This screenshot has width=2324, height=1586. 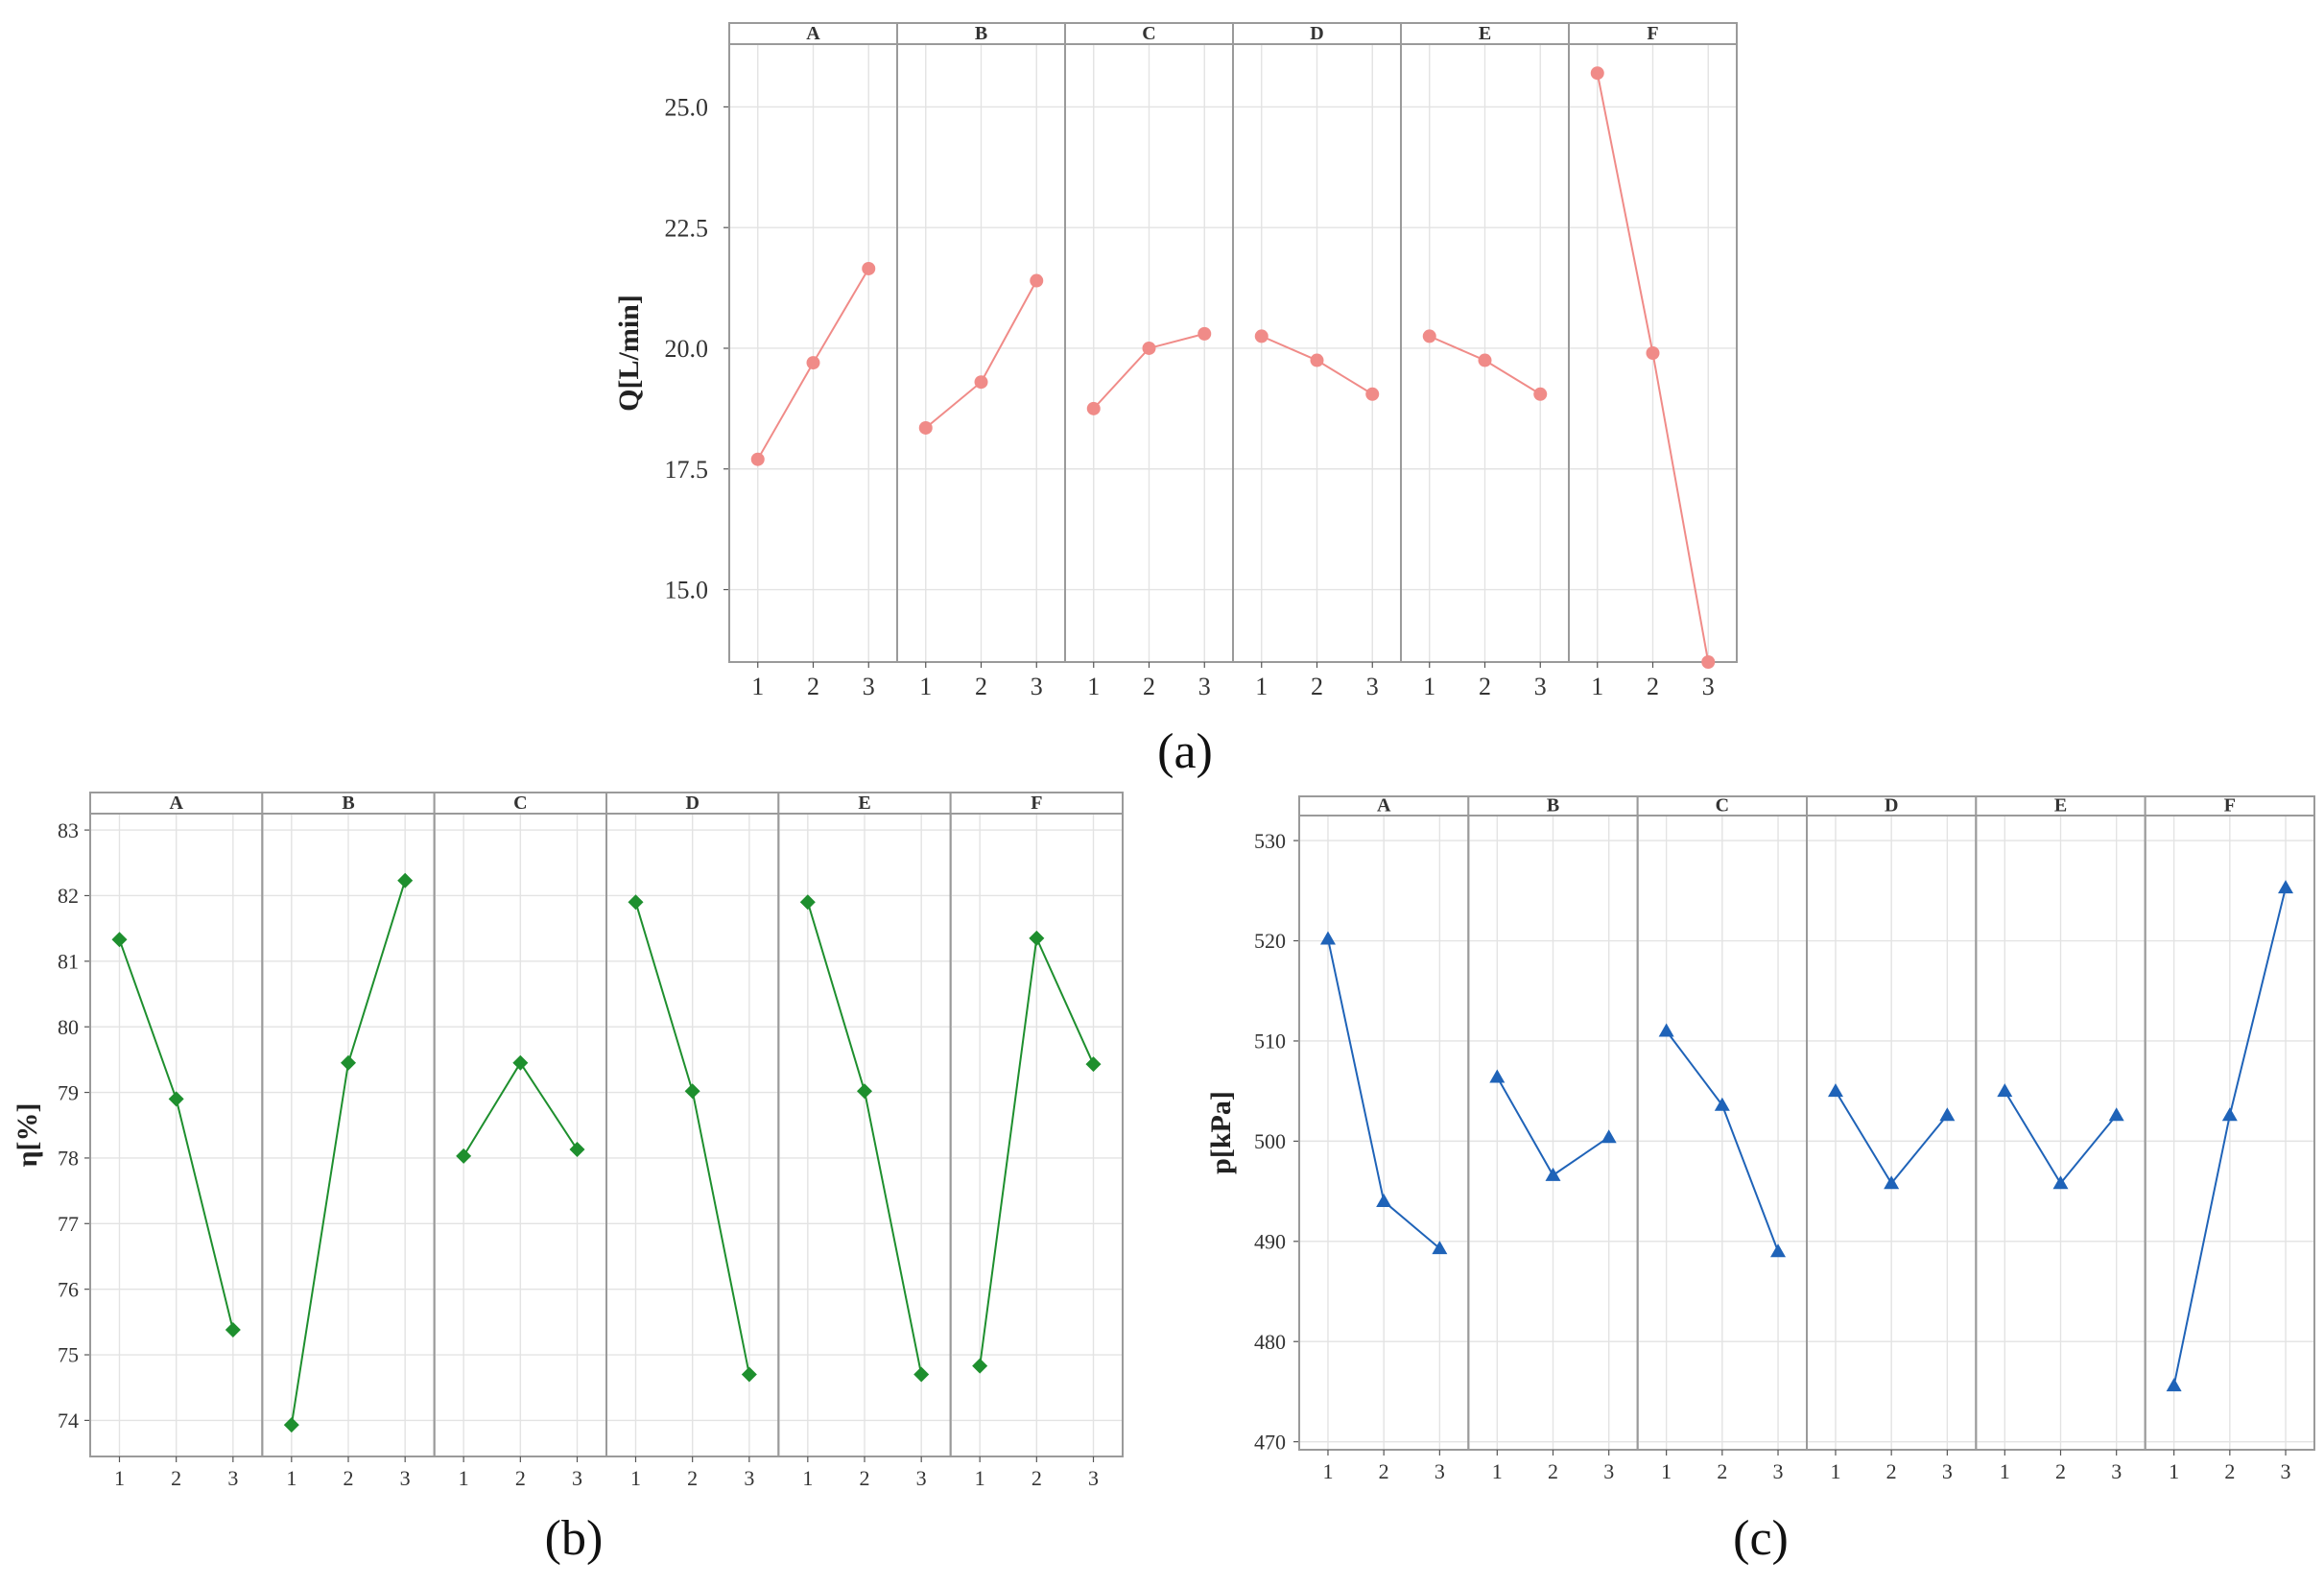 What do you see at coordinates (687, 228) in the screenshot?
I see `y-tick-label: 22.5` at bounding box center [687, 228].